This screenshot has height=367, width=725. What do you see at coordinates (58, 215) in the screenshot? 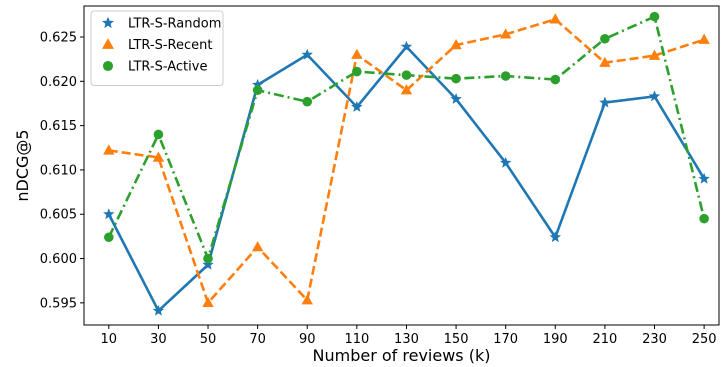
I see `y-tick-label: 0.605` at bounding box center [58, 215].